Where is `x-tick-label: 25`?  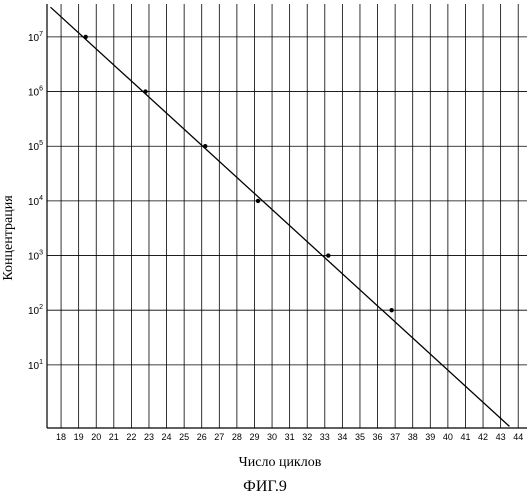
x-tick-label: 25 is located at coordinates (184, 437).